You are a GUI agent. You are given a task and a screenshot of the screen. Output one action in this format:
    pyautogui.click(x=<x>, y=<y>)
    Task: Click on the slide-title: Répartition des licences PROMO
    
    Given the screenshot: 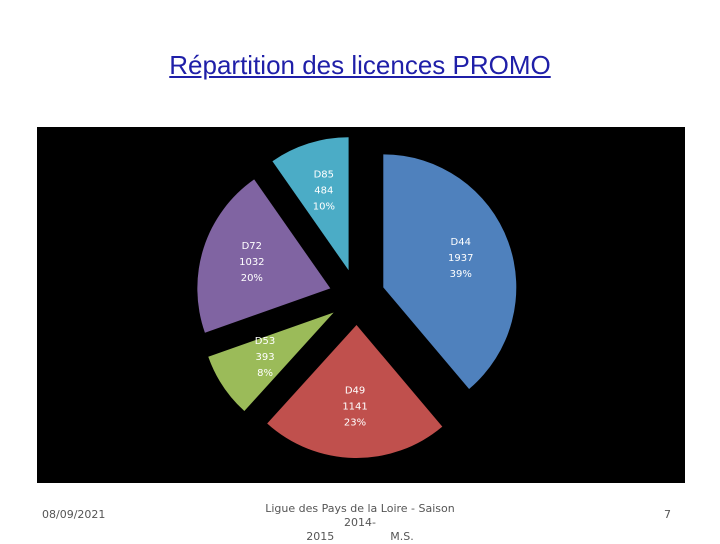 What is the action you would take?
    pyautogui.click(x=360, y=65)
    